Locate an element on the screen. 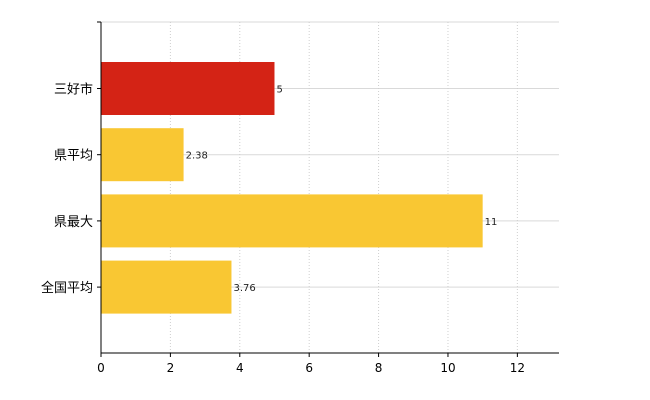 This screenshot has width=650, height=400. data-label: 2.38 is located at coordinates (197, 156).